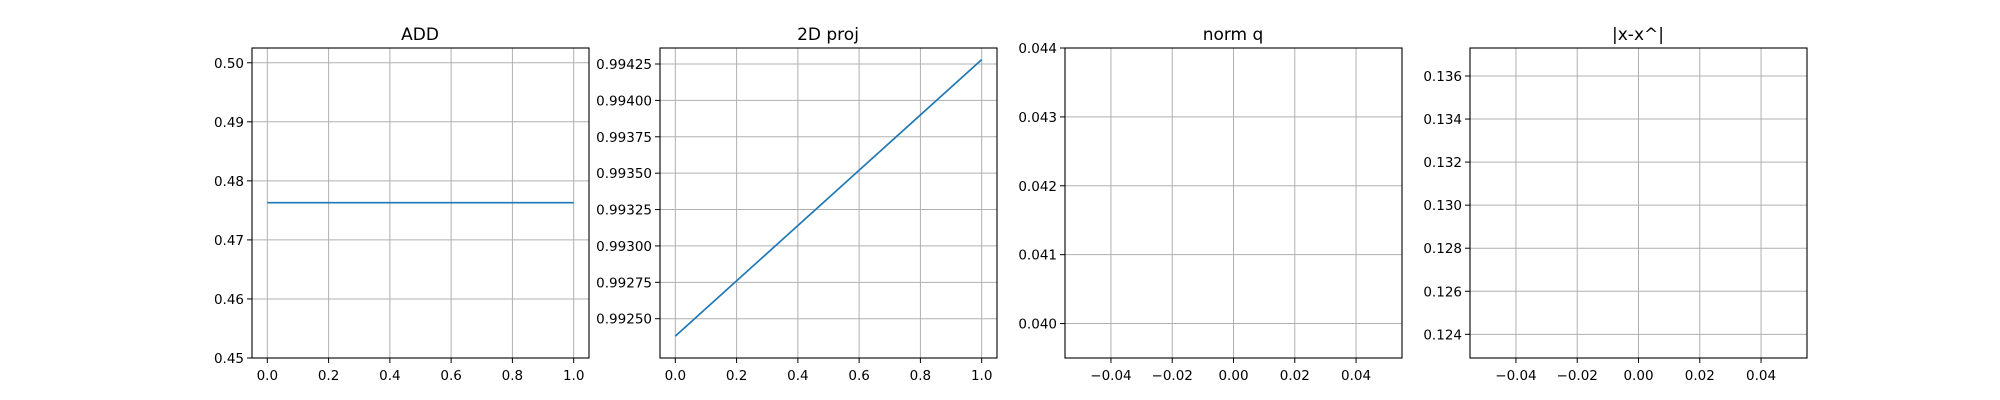 The height and width of the screenshot is (400, 2000). Describe the element at coordinates (828, 35) in the screenshot. I see `subplot-title: 2D proj` at that location.